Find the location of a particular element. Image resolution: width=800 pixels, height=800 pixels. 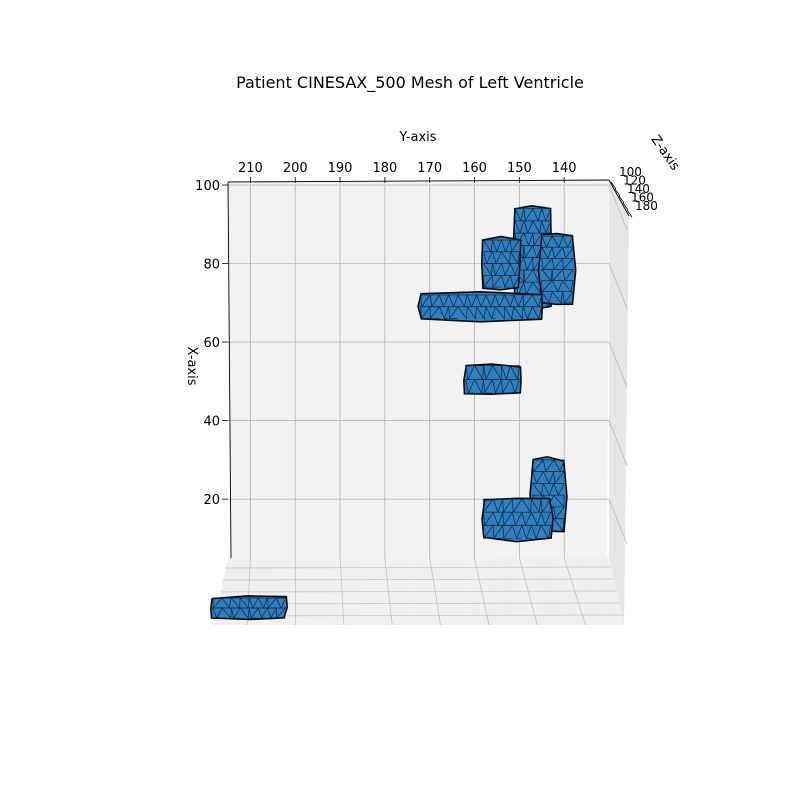

upper-mesh-body is located at coordinates (557, 269).